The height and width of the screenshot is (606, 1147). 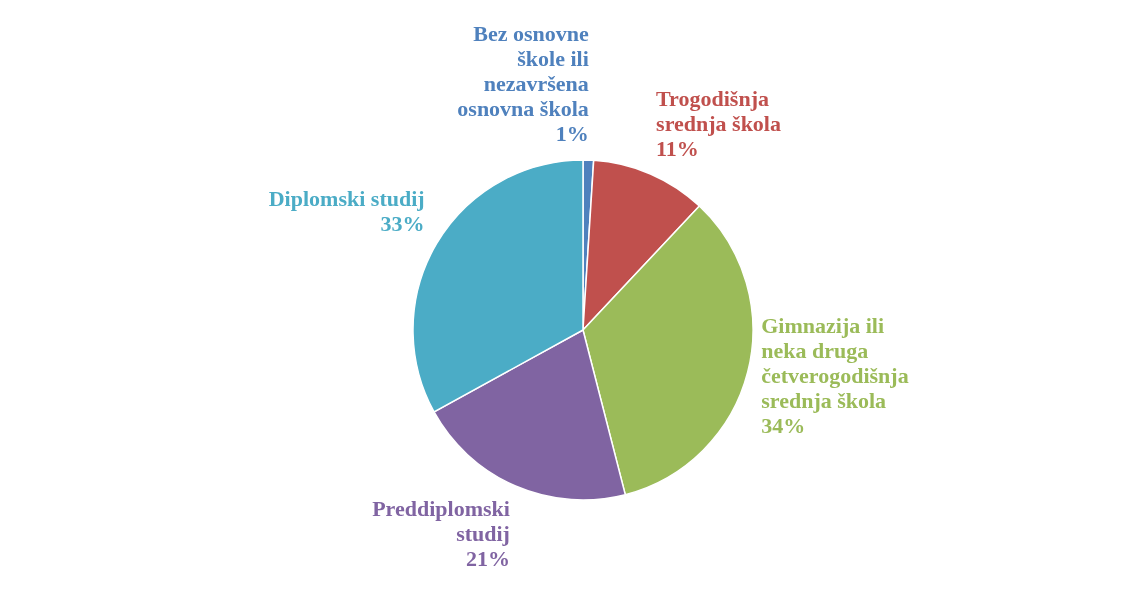 I want to click on data-label: 11%, so click(x=677, y=149).